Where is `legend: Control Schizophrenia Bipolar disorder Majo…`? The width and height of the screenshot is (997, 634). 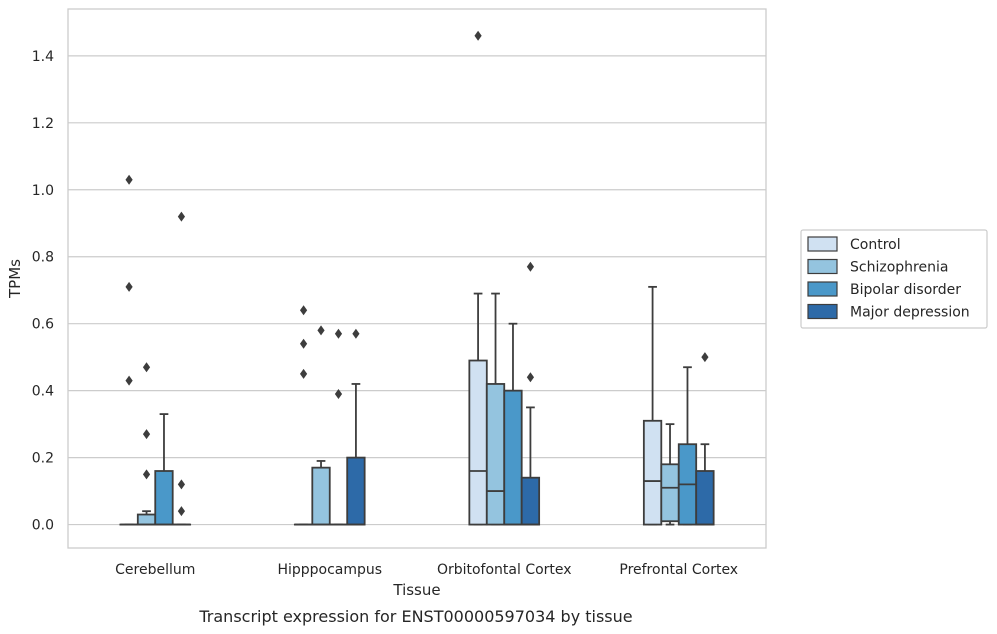
legend: Control Schizophrenia Bipolar disorder Majo… is located at coordinates (894, 279).